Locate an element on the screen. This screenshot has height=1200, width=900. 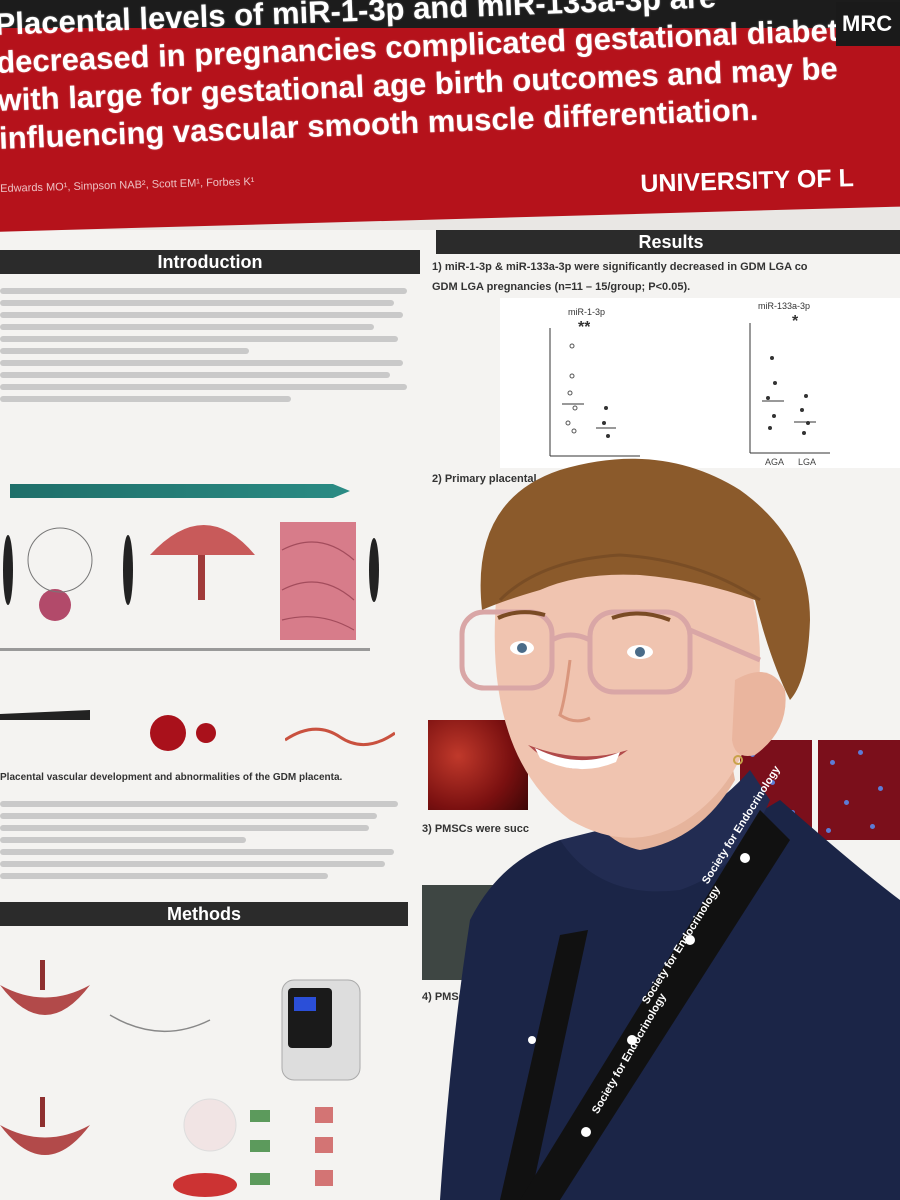
significance-mir133: * is located at coordinates (795, 321).